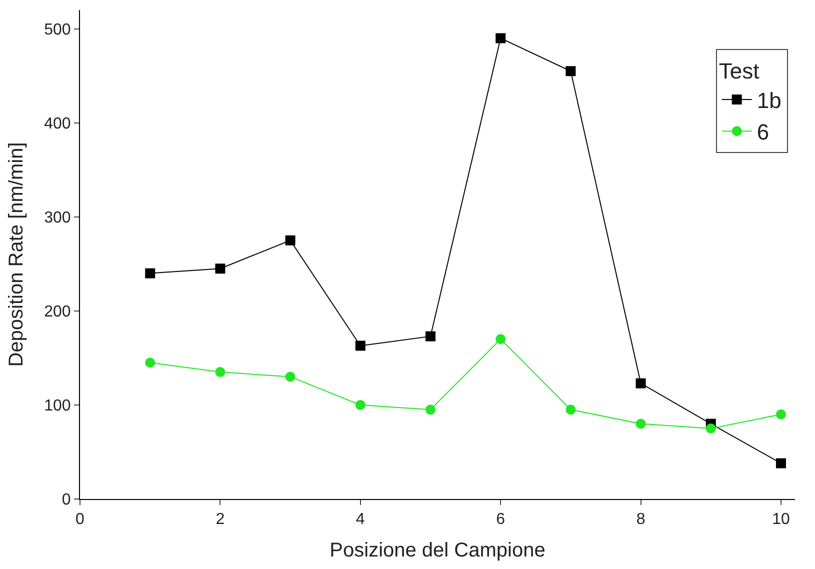 Image resolution: width=815 pixels, height=569 pixels. I want to click on x-tick-label: 0, so click(80, 519).